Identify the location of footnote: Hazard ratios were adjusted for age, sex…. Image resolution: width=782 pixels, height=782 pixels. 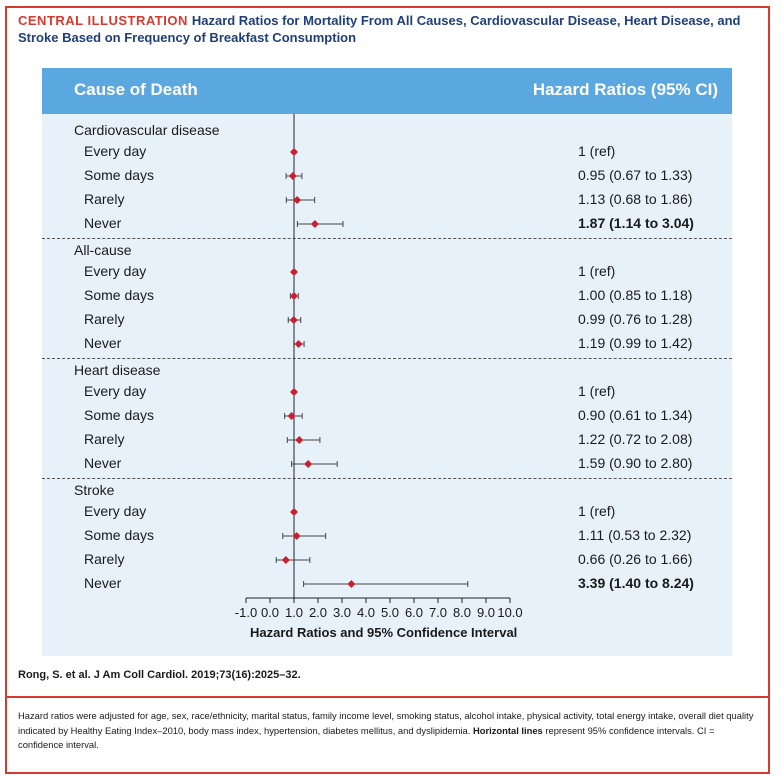
(388, 731).